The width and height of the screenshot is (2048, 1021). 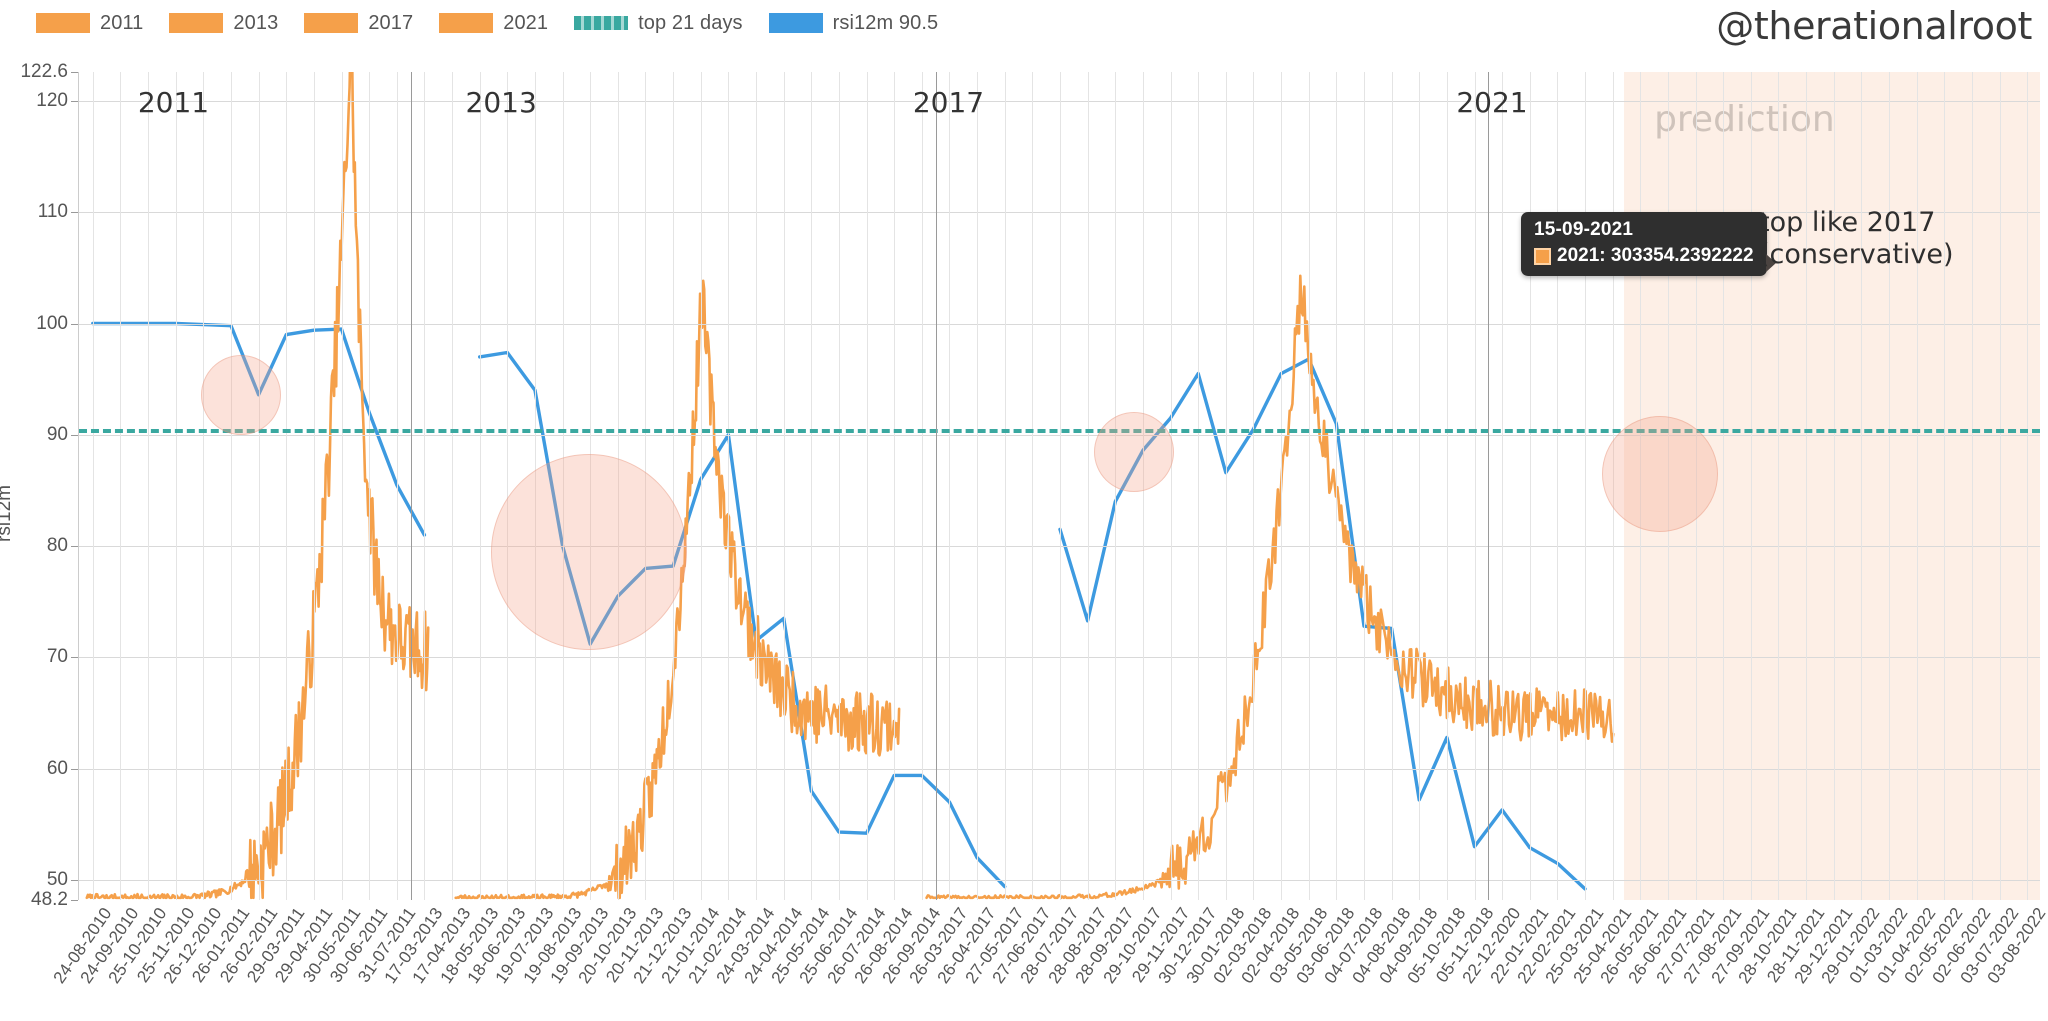 What do you see at coordinates (52, 100) in the screenshot?
I see `y-tick-label: 120` at bounding box center [52, 100].